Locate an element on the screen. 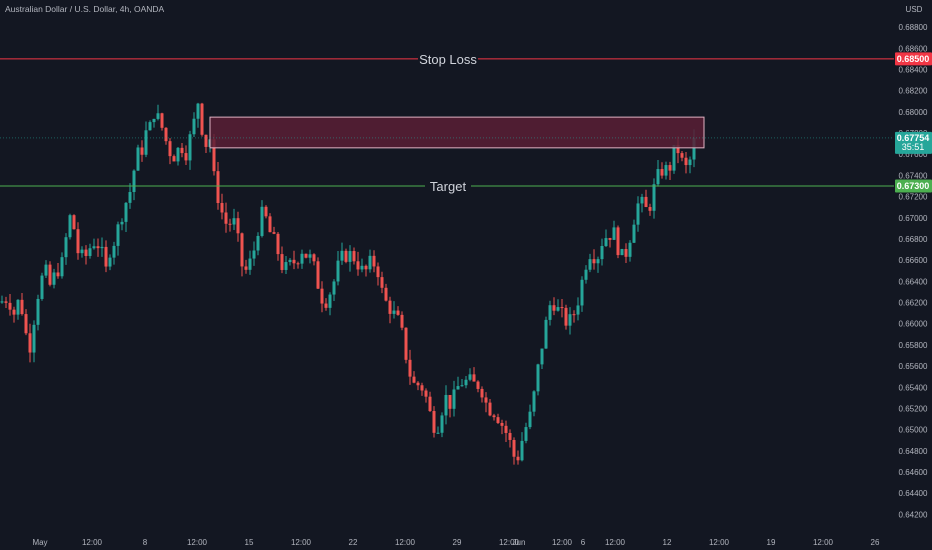  stop-loss-label: Stop Loss is located at coordinates (448, 59).